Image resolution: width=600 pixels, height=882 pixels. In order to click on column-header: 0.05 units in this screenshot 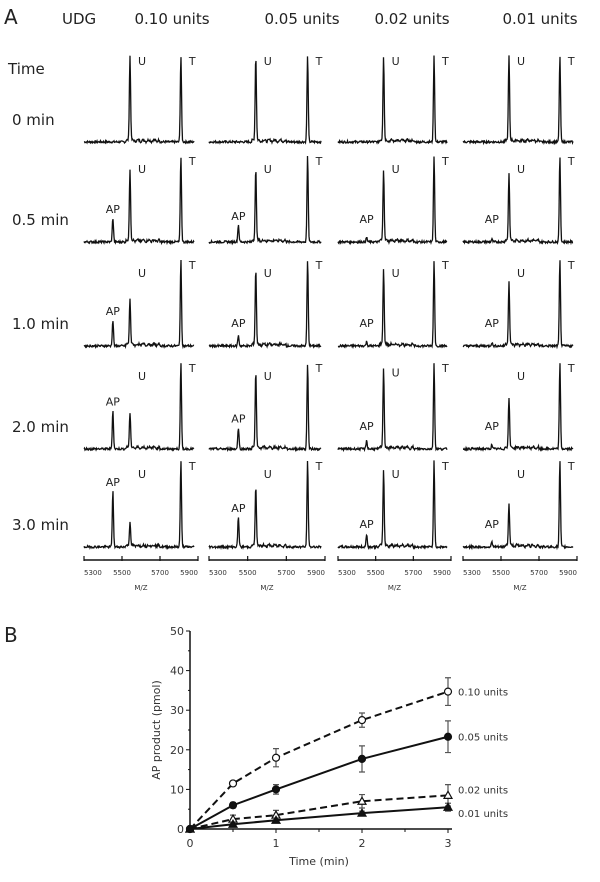, I will do `click(301, 19)`.